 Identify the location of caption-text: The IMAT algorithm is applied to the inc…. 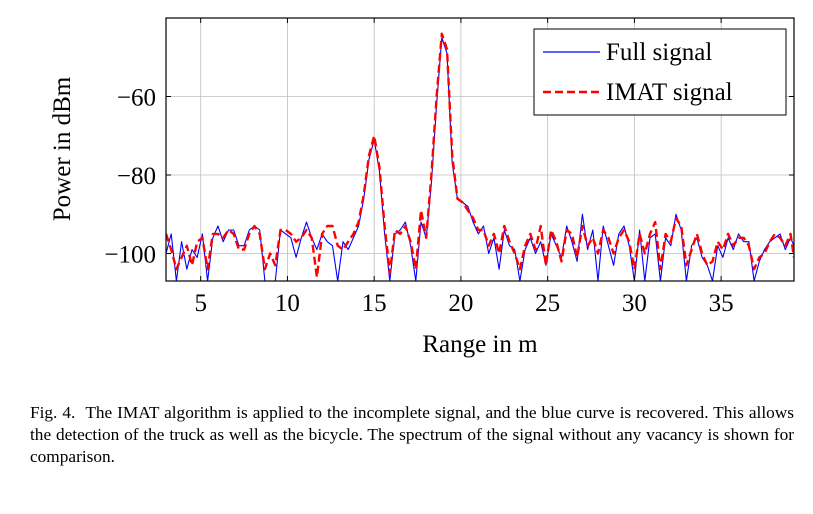
(412, 434).